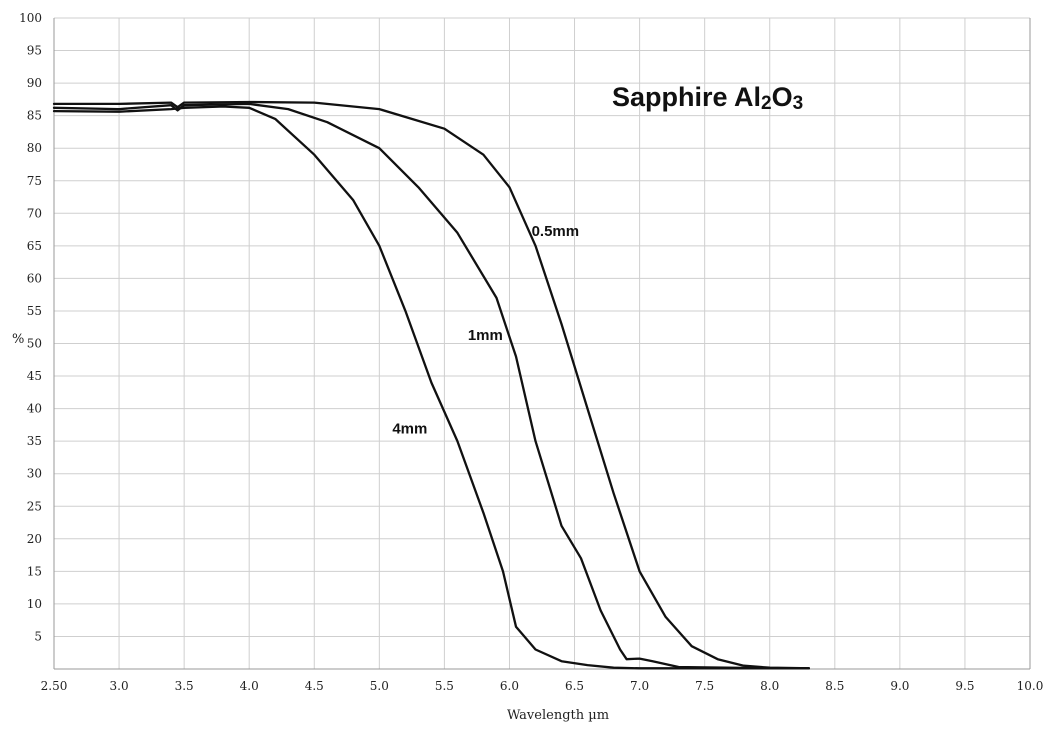 This screenshot has height=732, width=1060. Describe the element at coordinates (34, 278) in the screenshot. I see `y-tick-label: 60` at that location.